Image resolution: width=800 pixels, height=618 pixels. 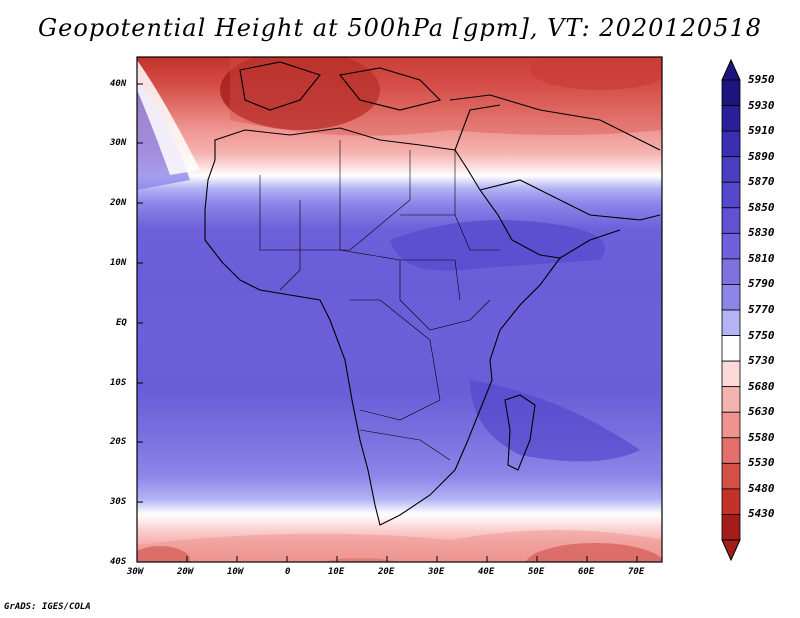 What do you see at coordinates (761, 412) in the screenshot?
I see `colorbar-level-label: 5630` at bounding box center [761, 412].